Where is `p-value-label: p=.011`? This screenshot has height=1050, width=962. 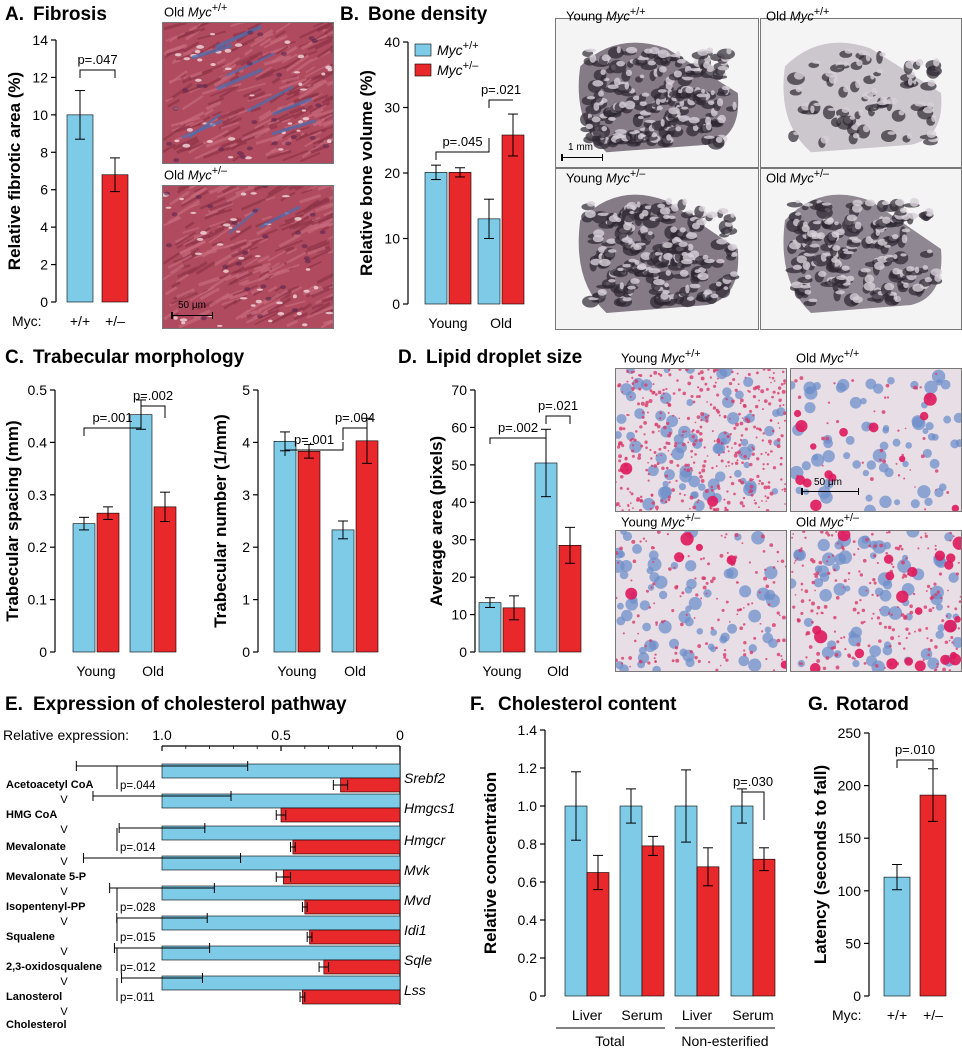 p-value-label: p=.011 is located at coordinates (137, 998).